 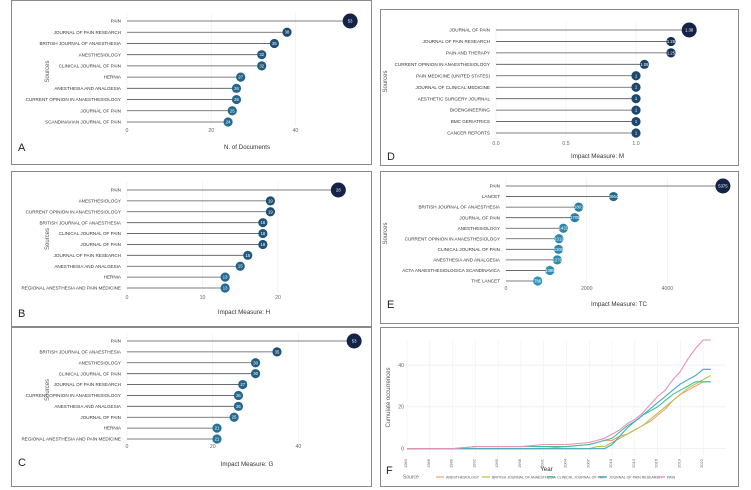 I want to click on chart-c-category-label: REGIONAL ANESTHESIA AND PAIN MEDICINE, so click(x=71, y=439).